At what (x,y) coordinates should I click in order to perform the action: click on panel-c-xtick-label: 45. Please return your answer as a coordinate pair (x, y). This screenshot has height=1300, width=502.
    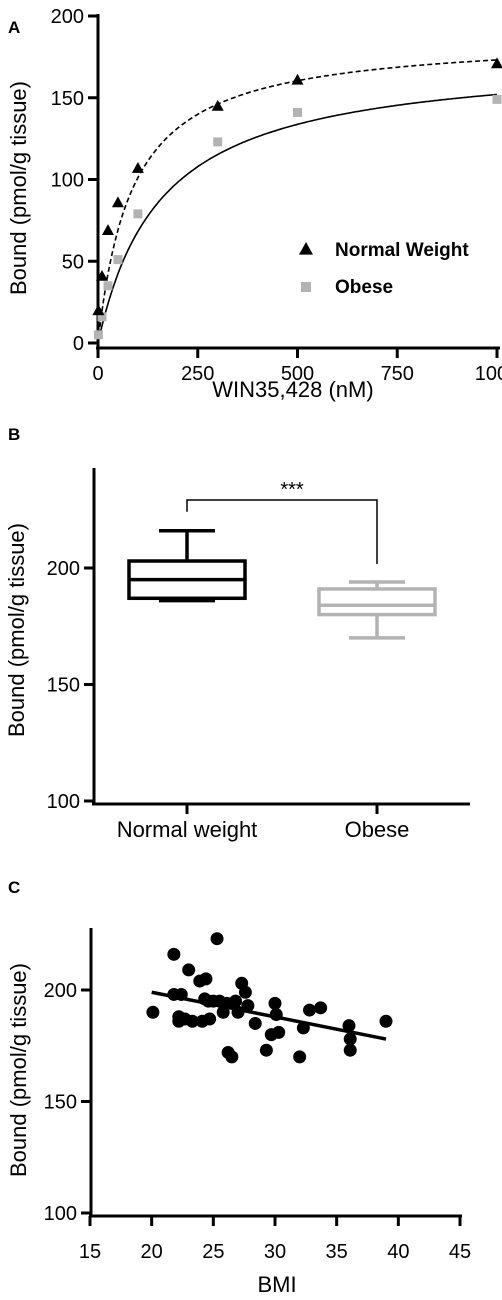
    Looking at the image, I should click on (460, 1252).